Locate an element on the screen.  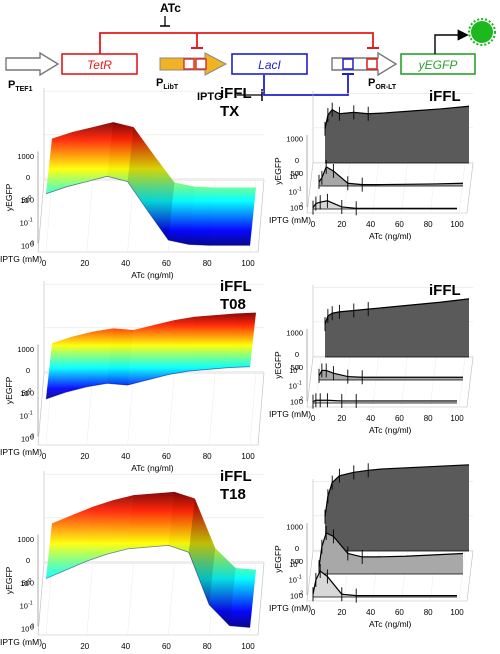
yegfp-gene-box is located at coordinates (438, 64).